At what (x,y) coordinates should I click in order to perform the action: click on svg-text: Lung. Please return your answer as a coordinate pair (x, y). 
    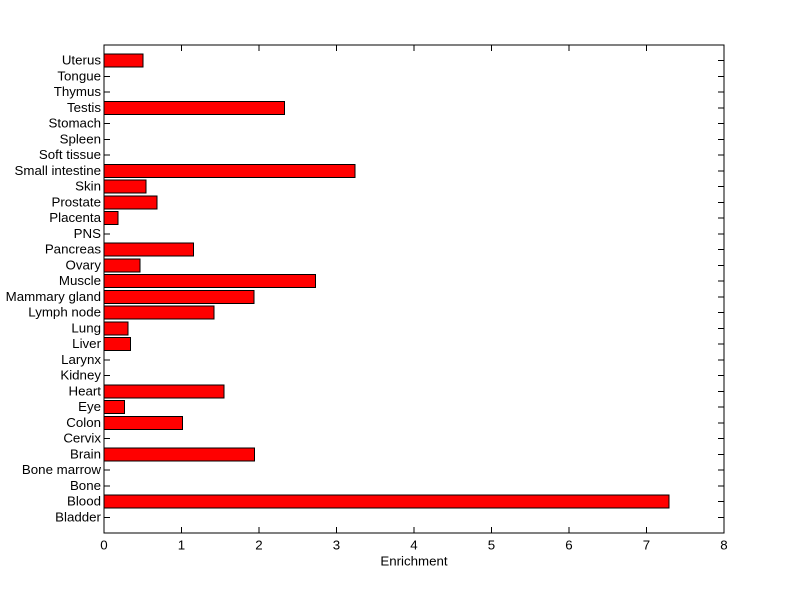
    Looking at the image, I should click on (86, 327).